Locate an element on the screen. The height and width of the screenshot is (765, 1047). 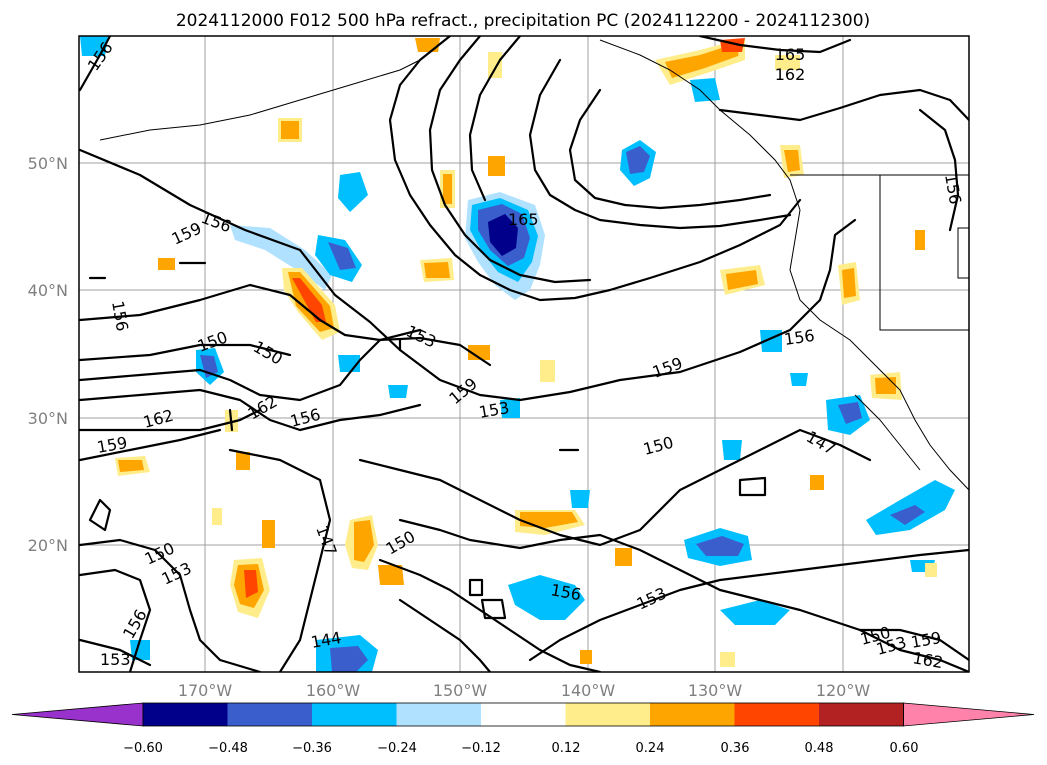
lon-label: 150°W is located at coordinates (460, 690).